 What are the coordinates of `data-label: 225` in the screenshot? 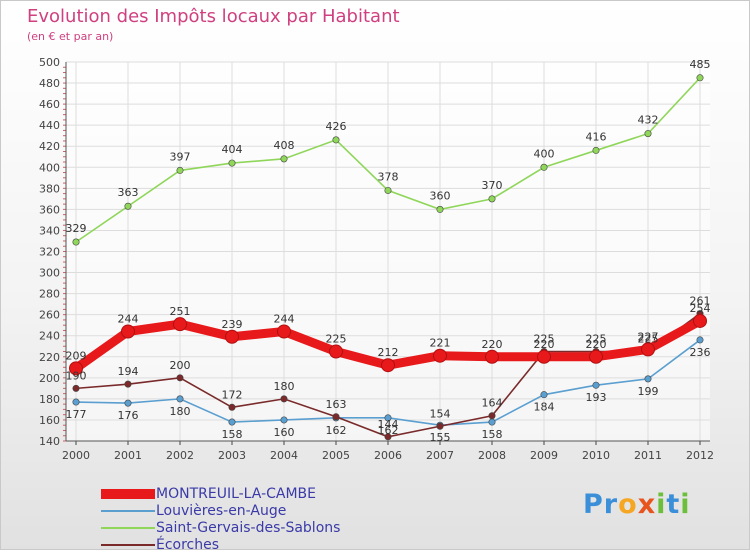 It's located at (544, 339).